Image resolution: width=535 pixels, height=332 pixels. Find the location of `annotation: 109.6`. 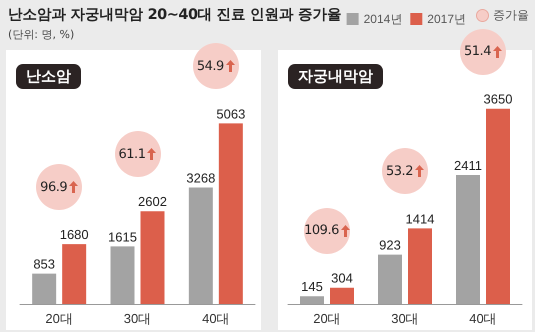

annotation: 109.6 is located at coordinates (321, 230).